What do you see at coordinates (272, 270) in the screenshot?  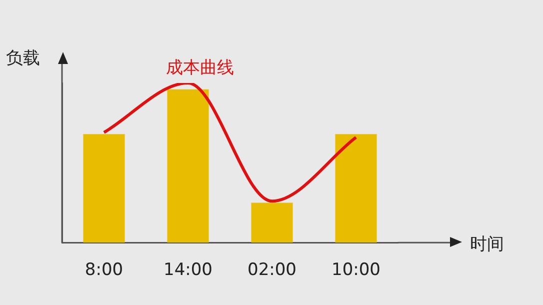 I see `x-tick-label: 02:00` at bounding box center [272, 270].